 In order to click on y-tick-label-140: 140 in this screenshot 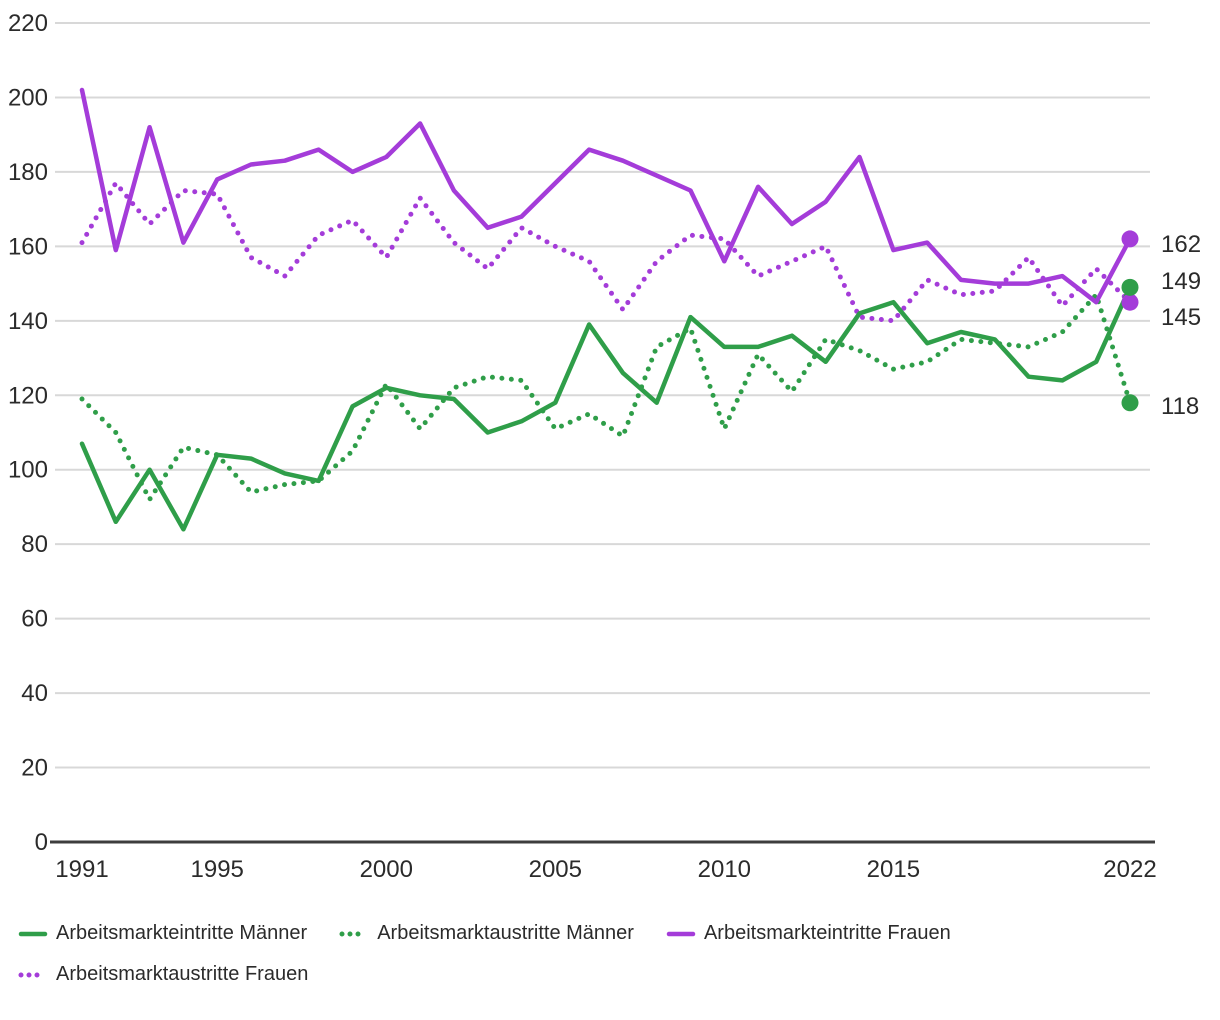, I will do `click(28, 321)`.